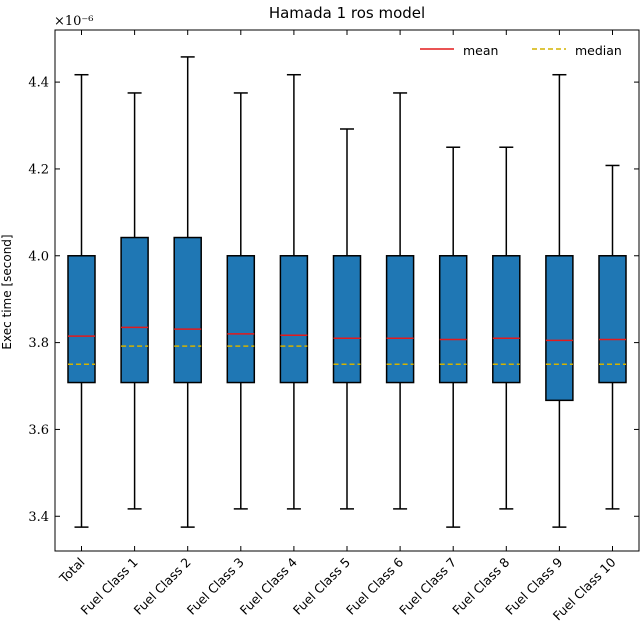 This screenshot has height=640, width=640. I want to click on y-tick-label: 4.4, so click(38, 83).